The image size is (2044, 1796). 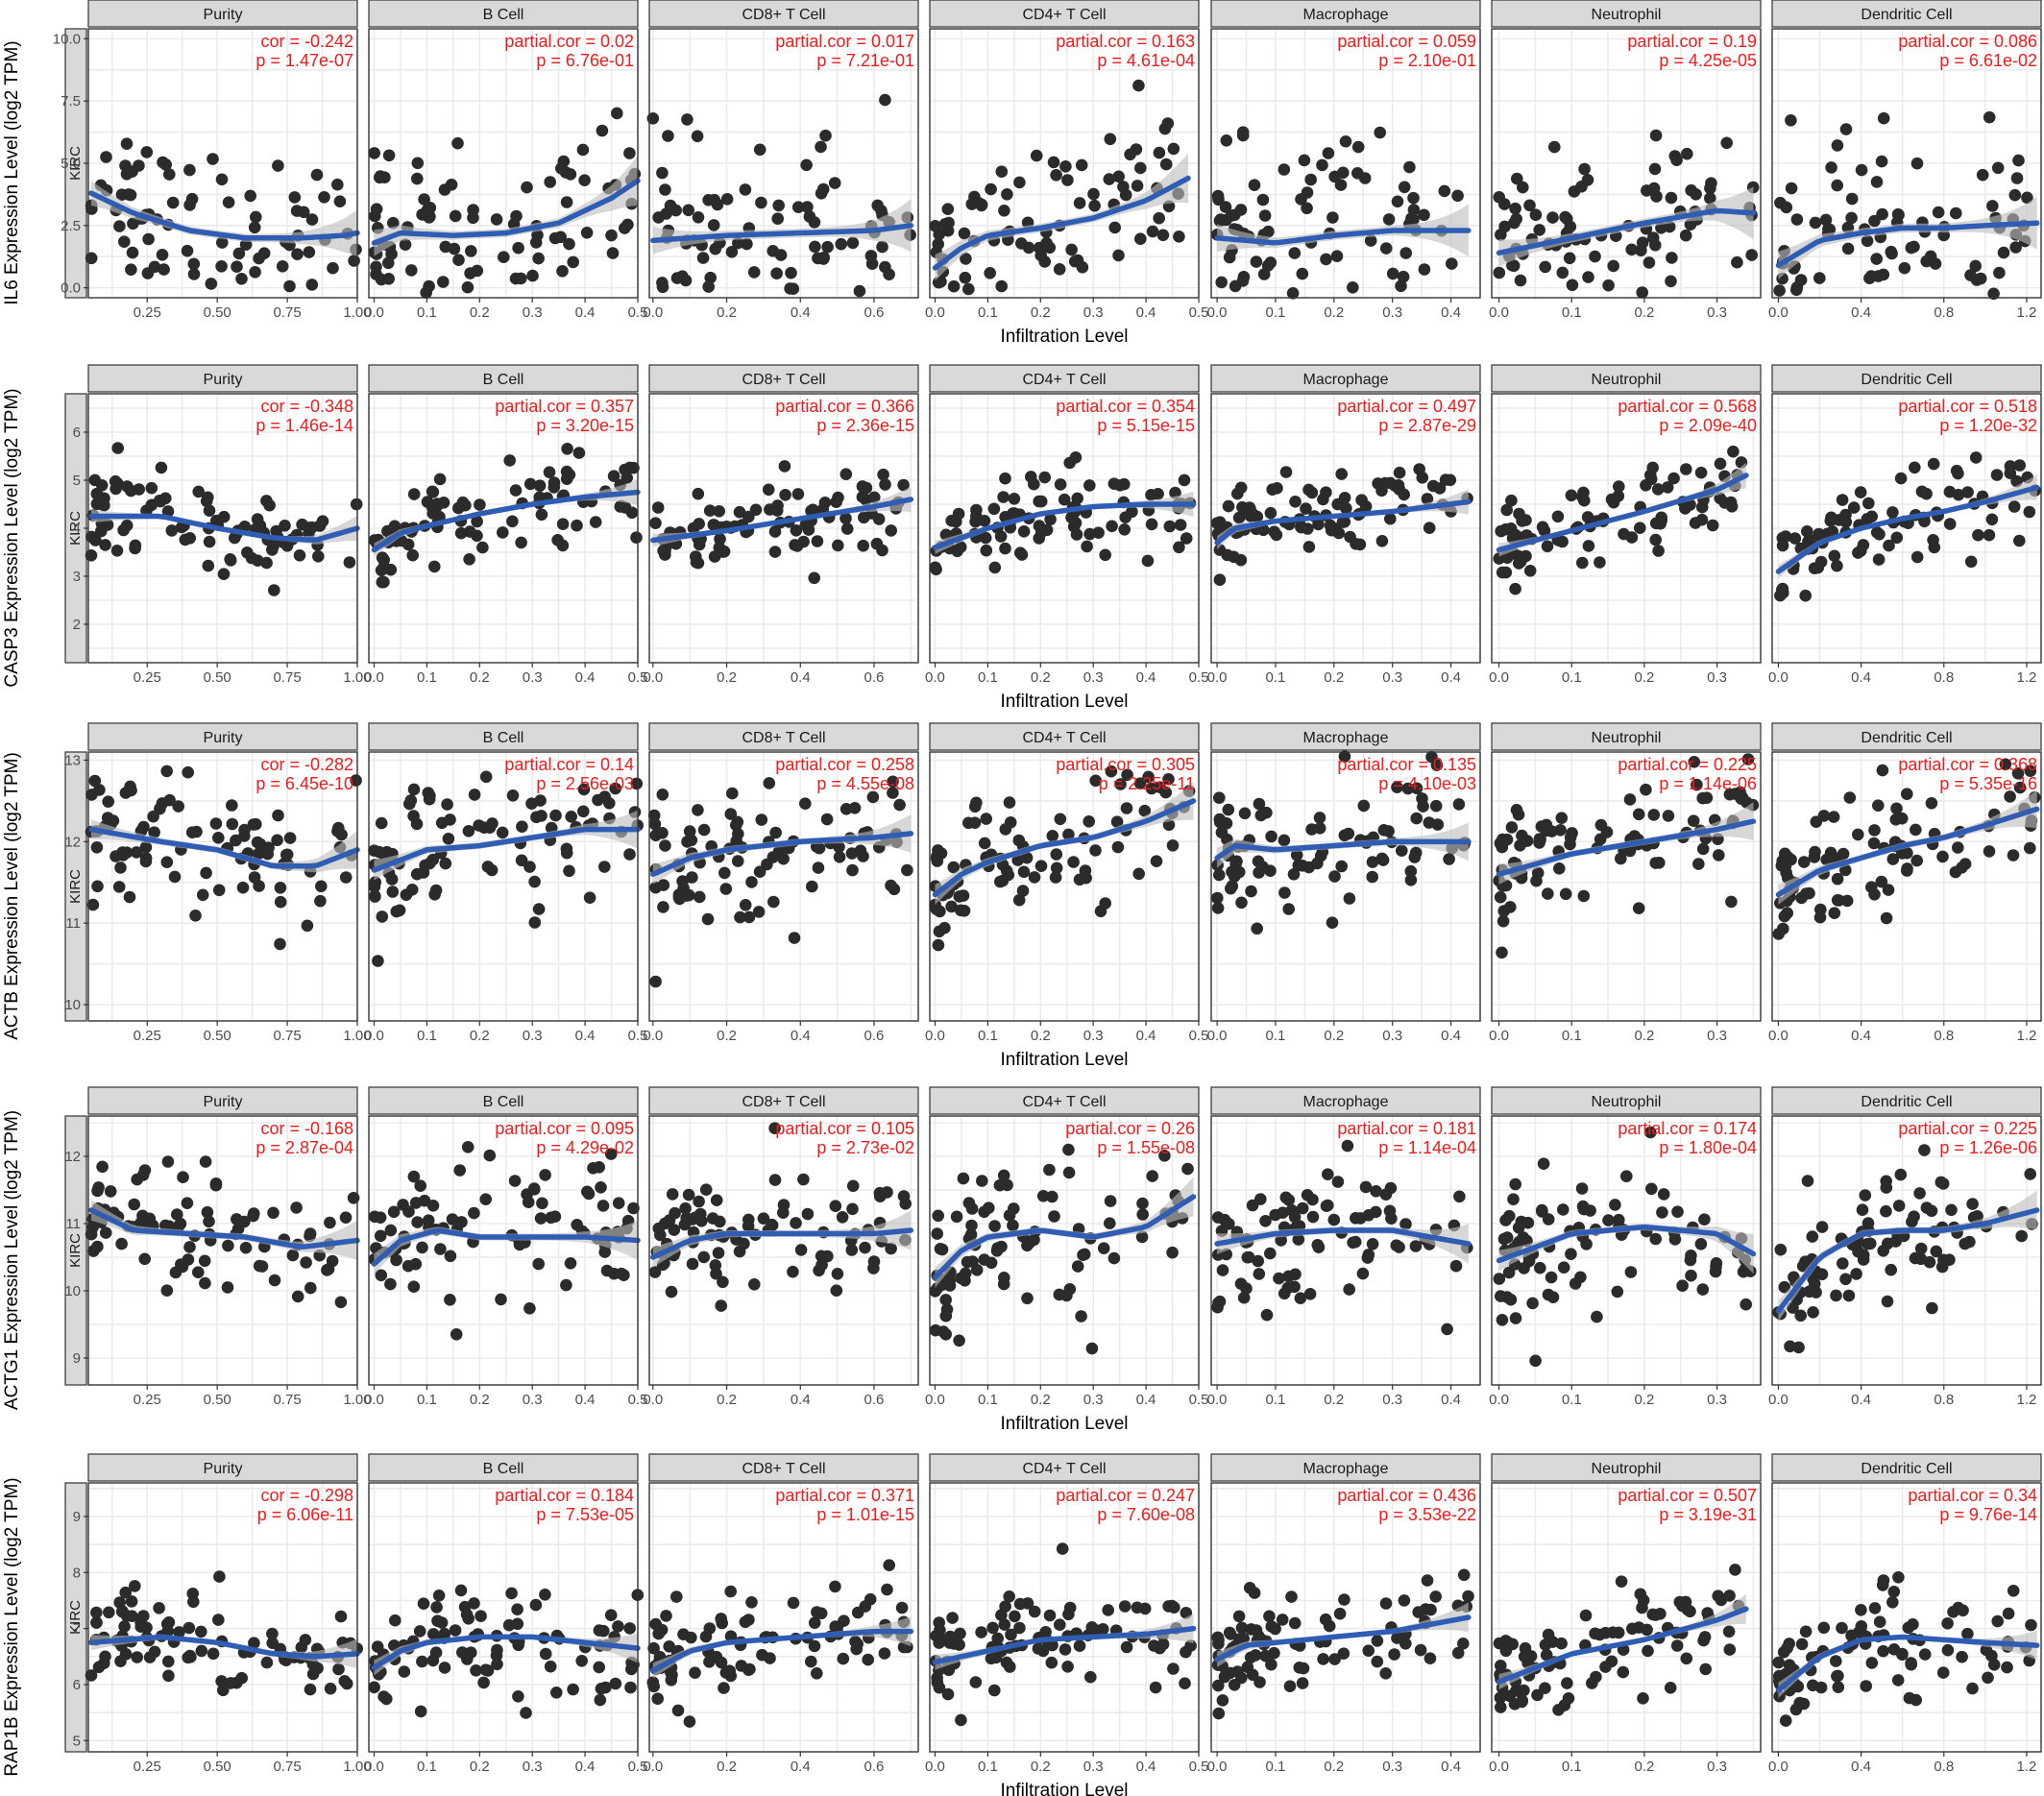 I want to click on cor-annotation: partial.cor = 0.225, so click(x=1967, y=1128).